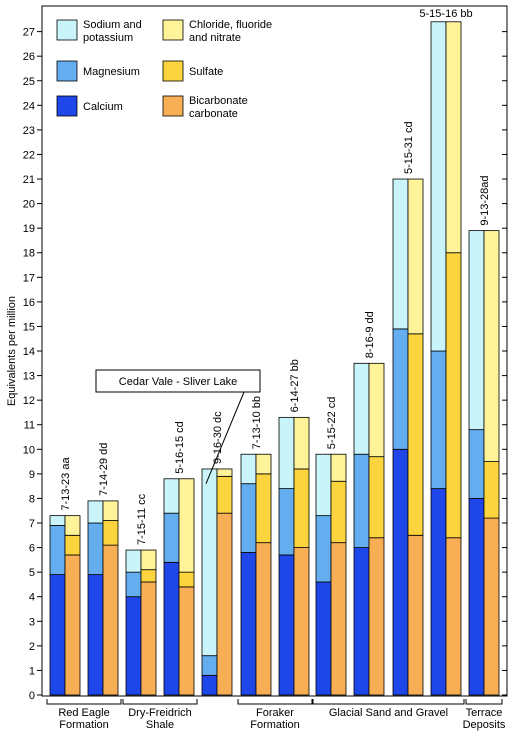 The height and width of the screenshot is (734, 515). Describe the element at coordinates (32, 622) in the screenshot. I see `y-tick-label: 3` at that location.